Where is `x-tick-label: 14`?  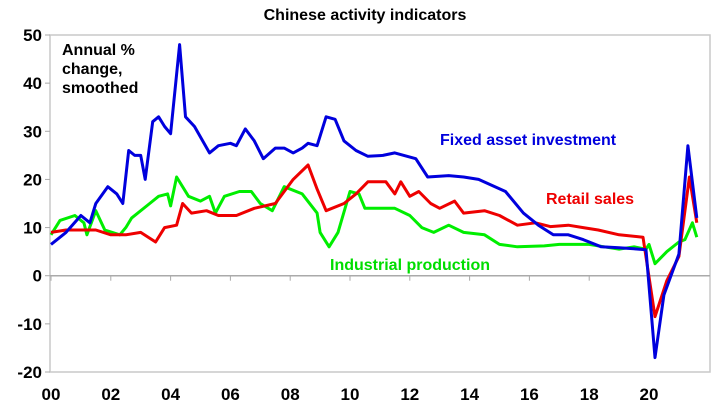
x-tick-label: 14 is located at coordinates (469, 394).